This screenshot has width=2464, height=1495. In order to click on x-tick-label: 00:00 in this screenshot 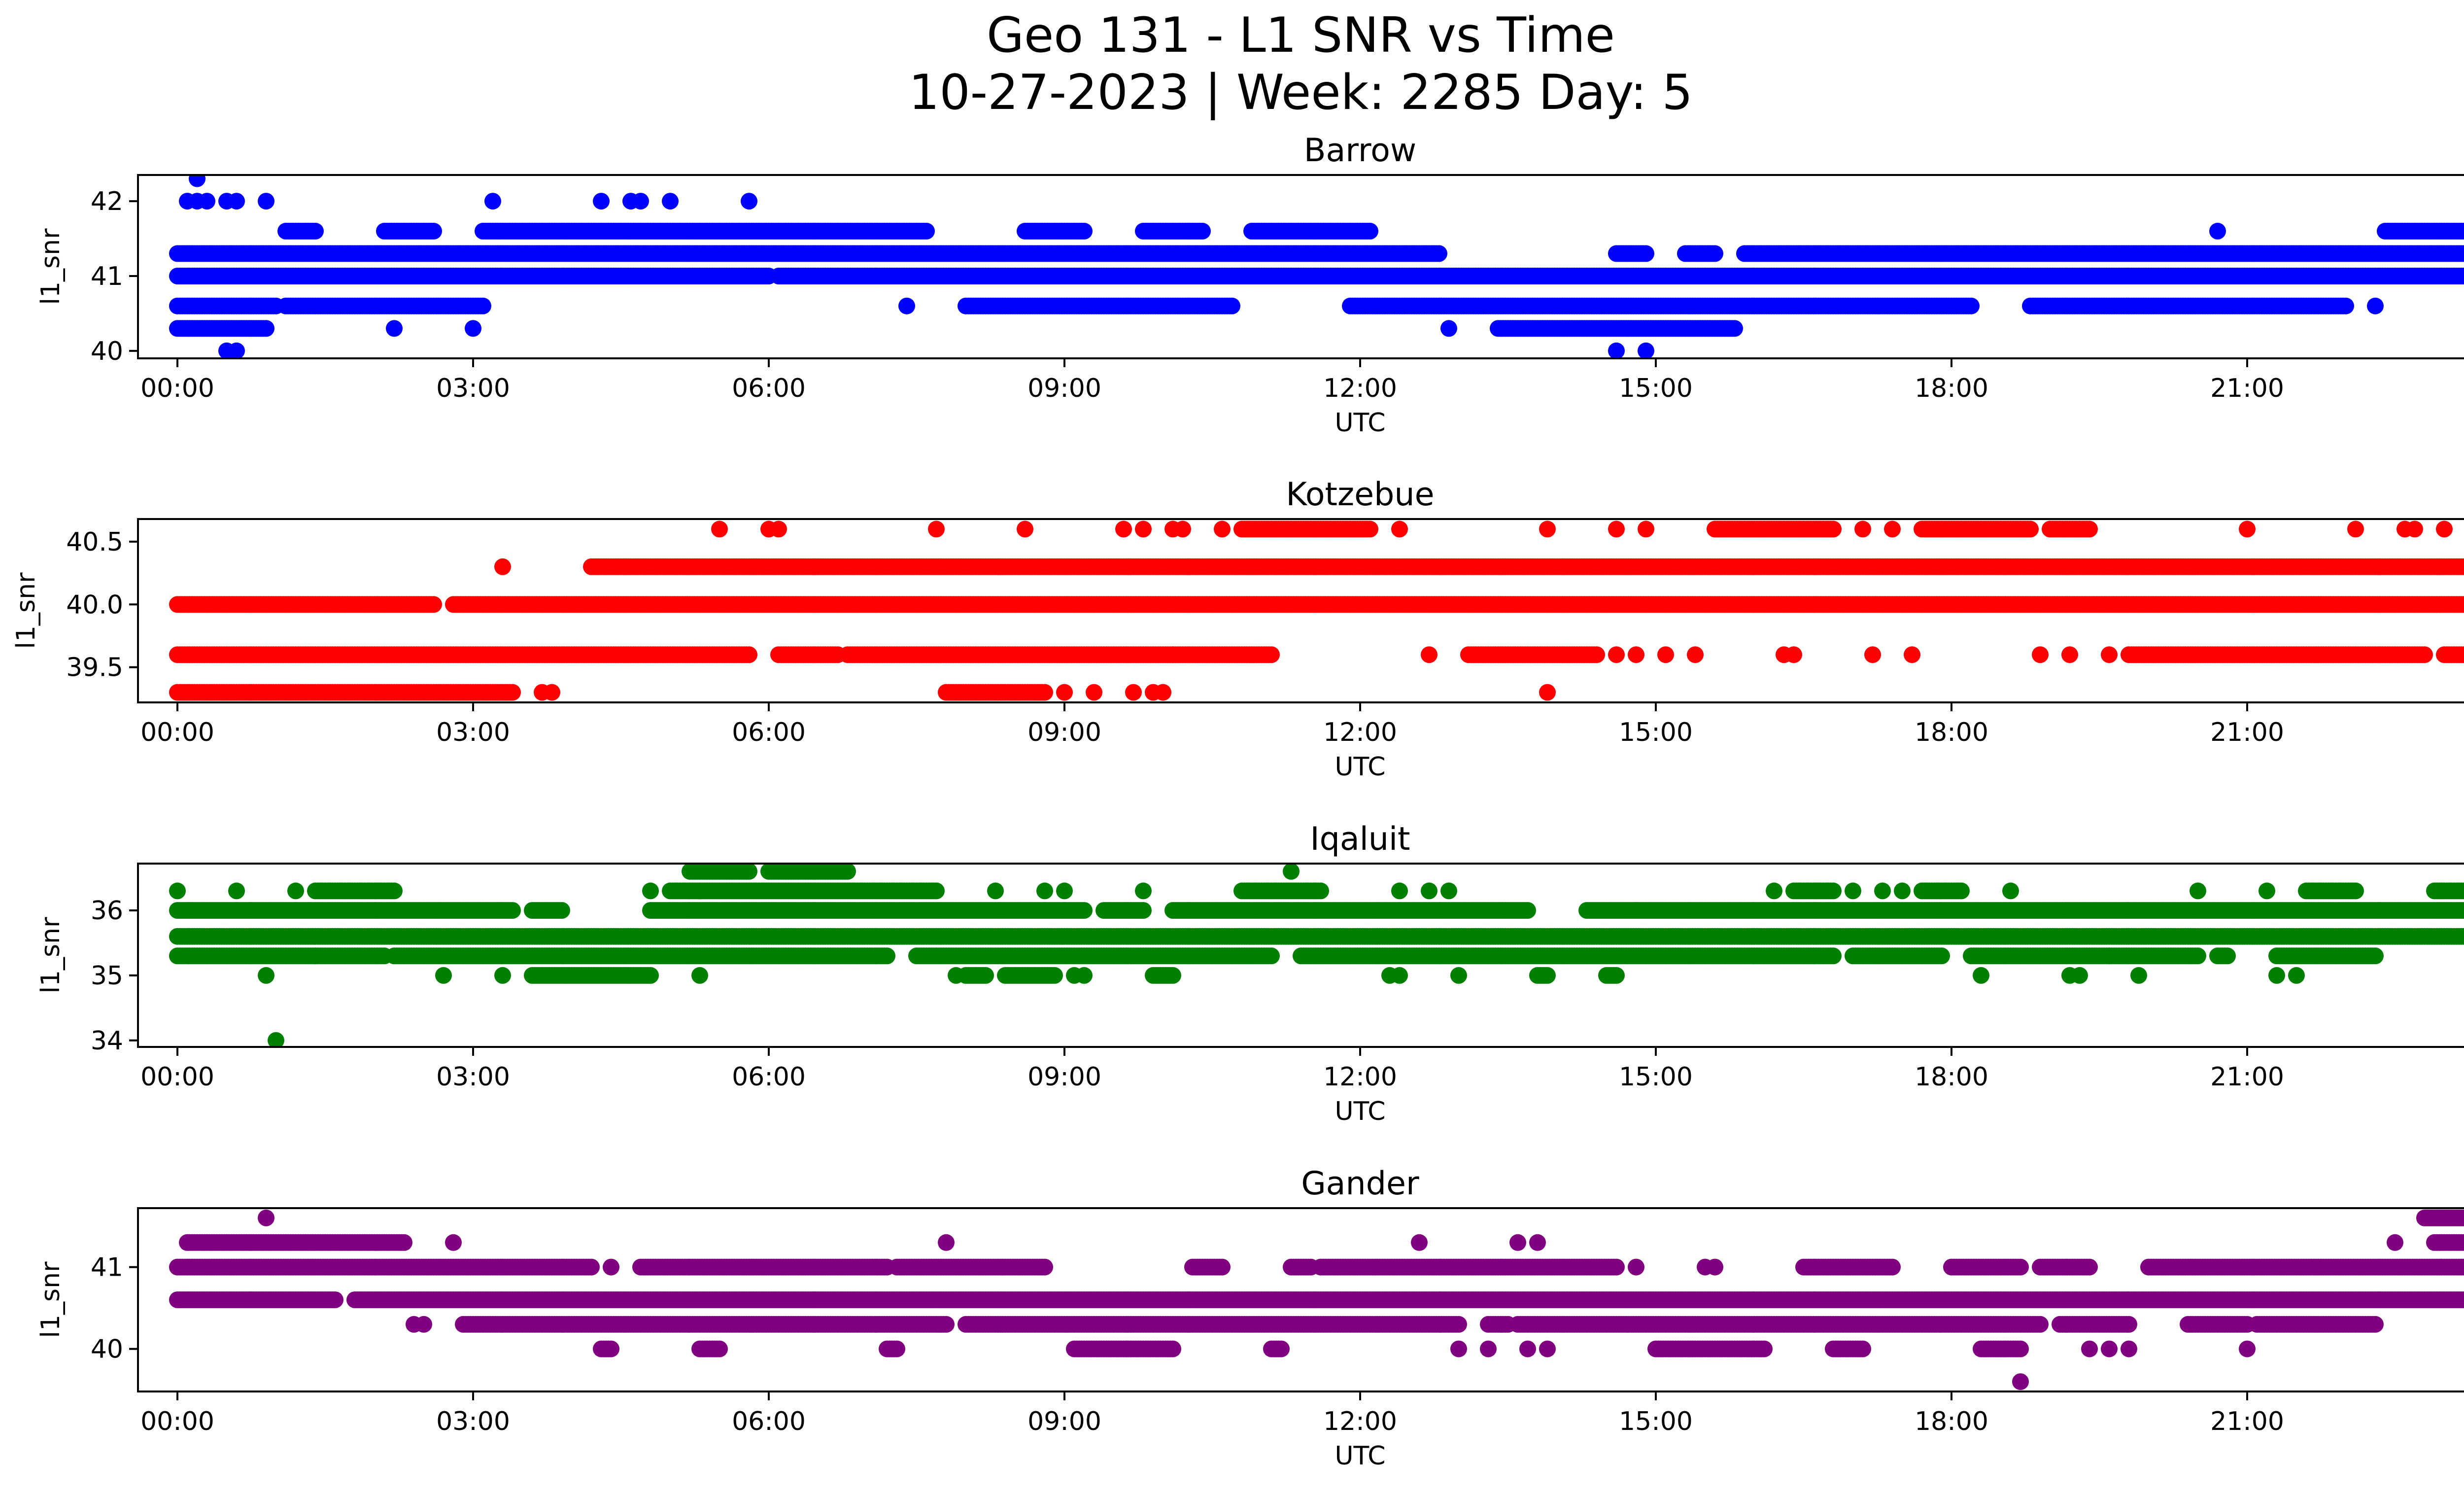, I will do `click(177, 388)`.